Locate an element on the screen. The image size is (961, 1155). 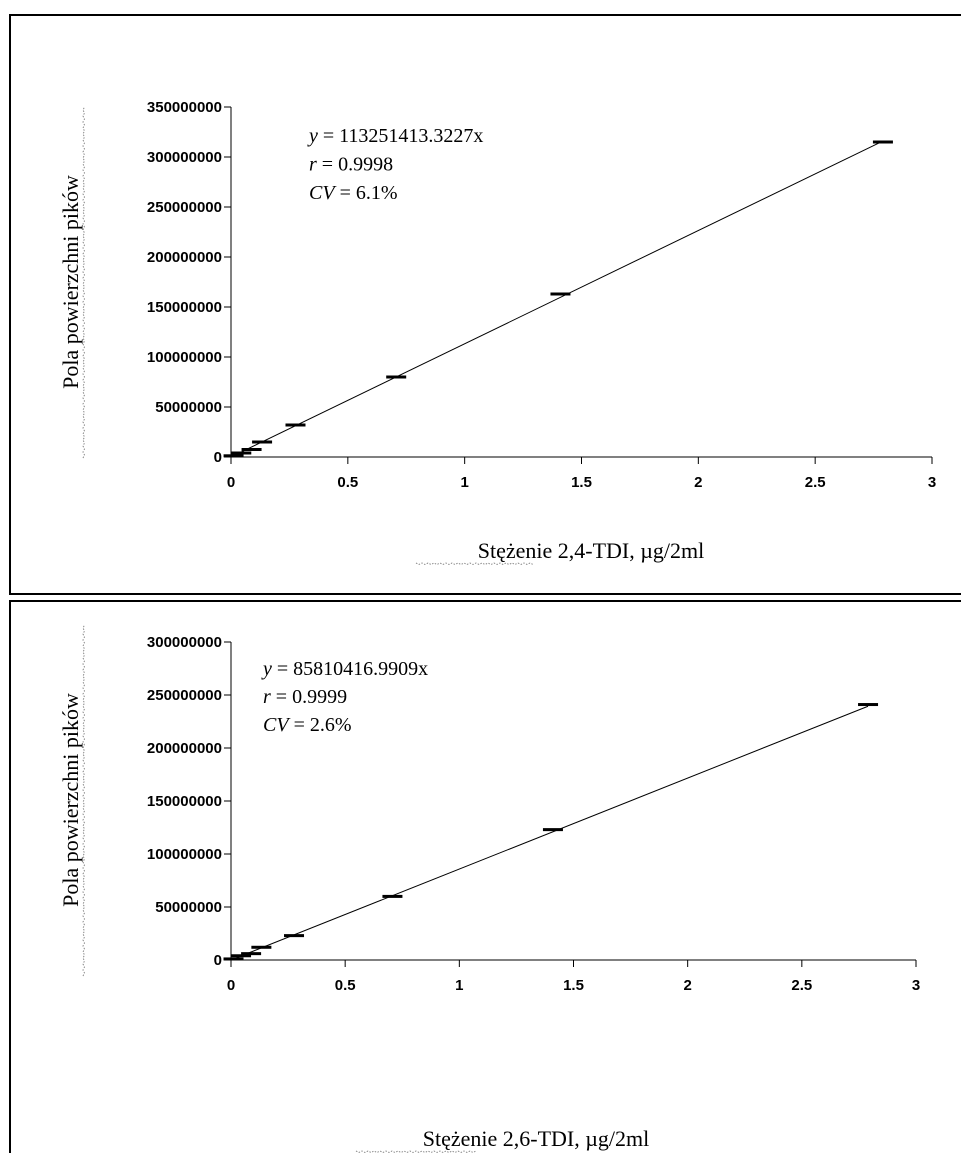
equation-line: y = 85810416.9909x is located at coordinates (344, 669).